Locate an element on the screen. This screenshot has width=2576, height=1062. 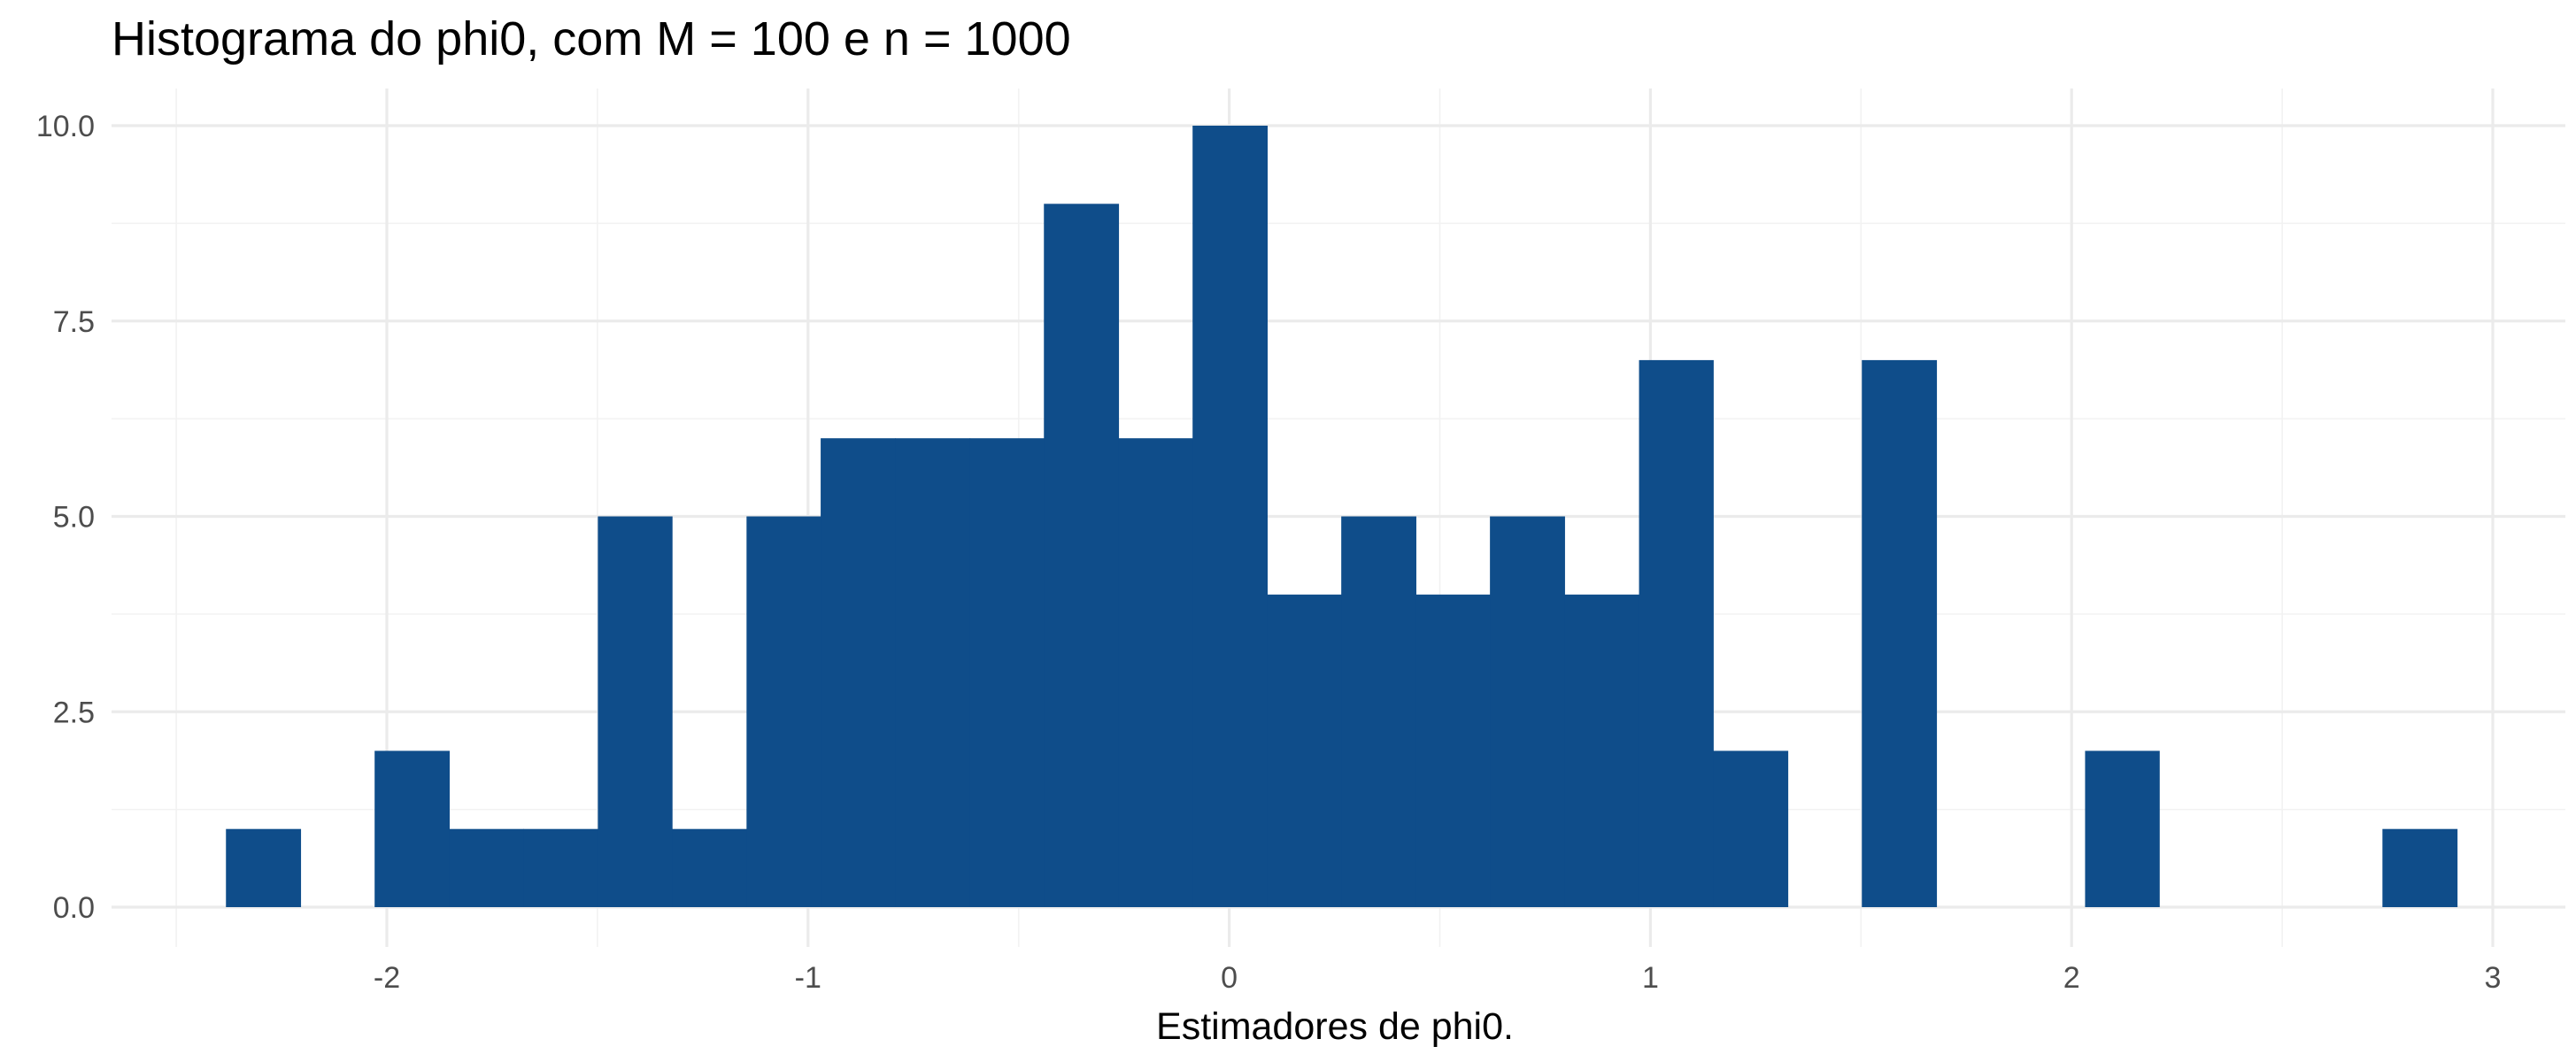
x-axis-title: Estimadores de phi0. is located at coordinates (1335, 1026).